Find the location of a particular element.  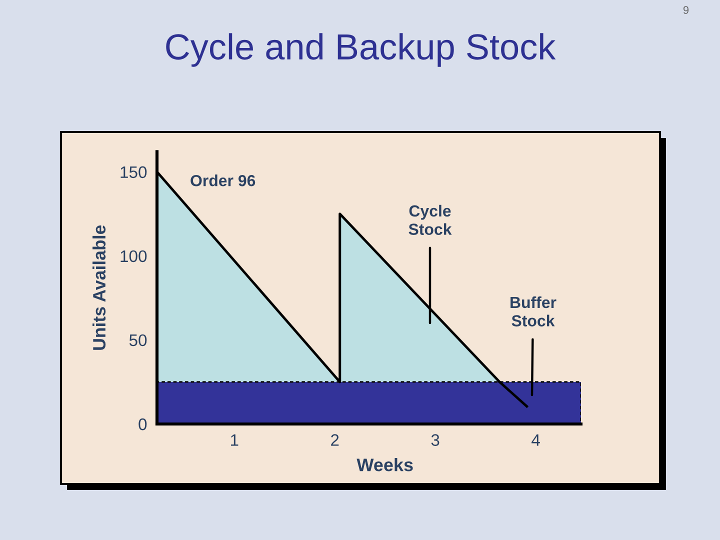

y-axis-title: Units Available is located at coordinates (99, 287).